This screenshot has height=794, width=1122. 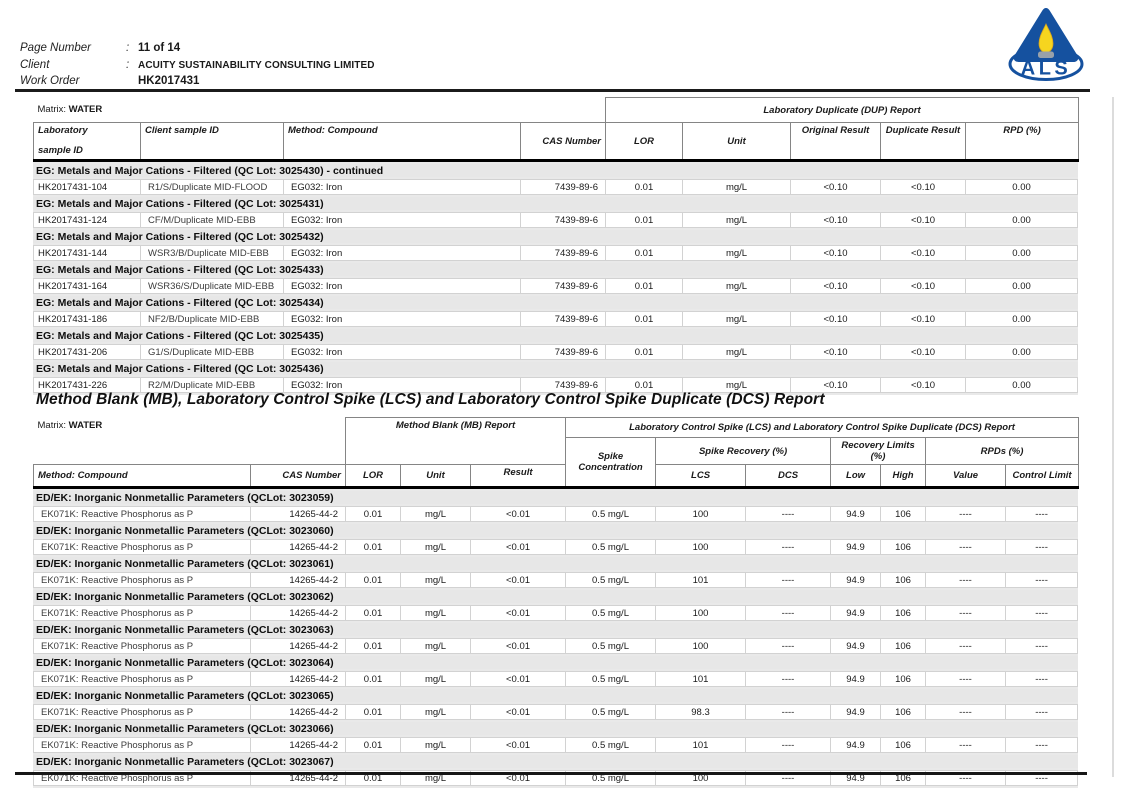 I want to click on logo-candle-icon, so click(x=1046, y=54).